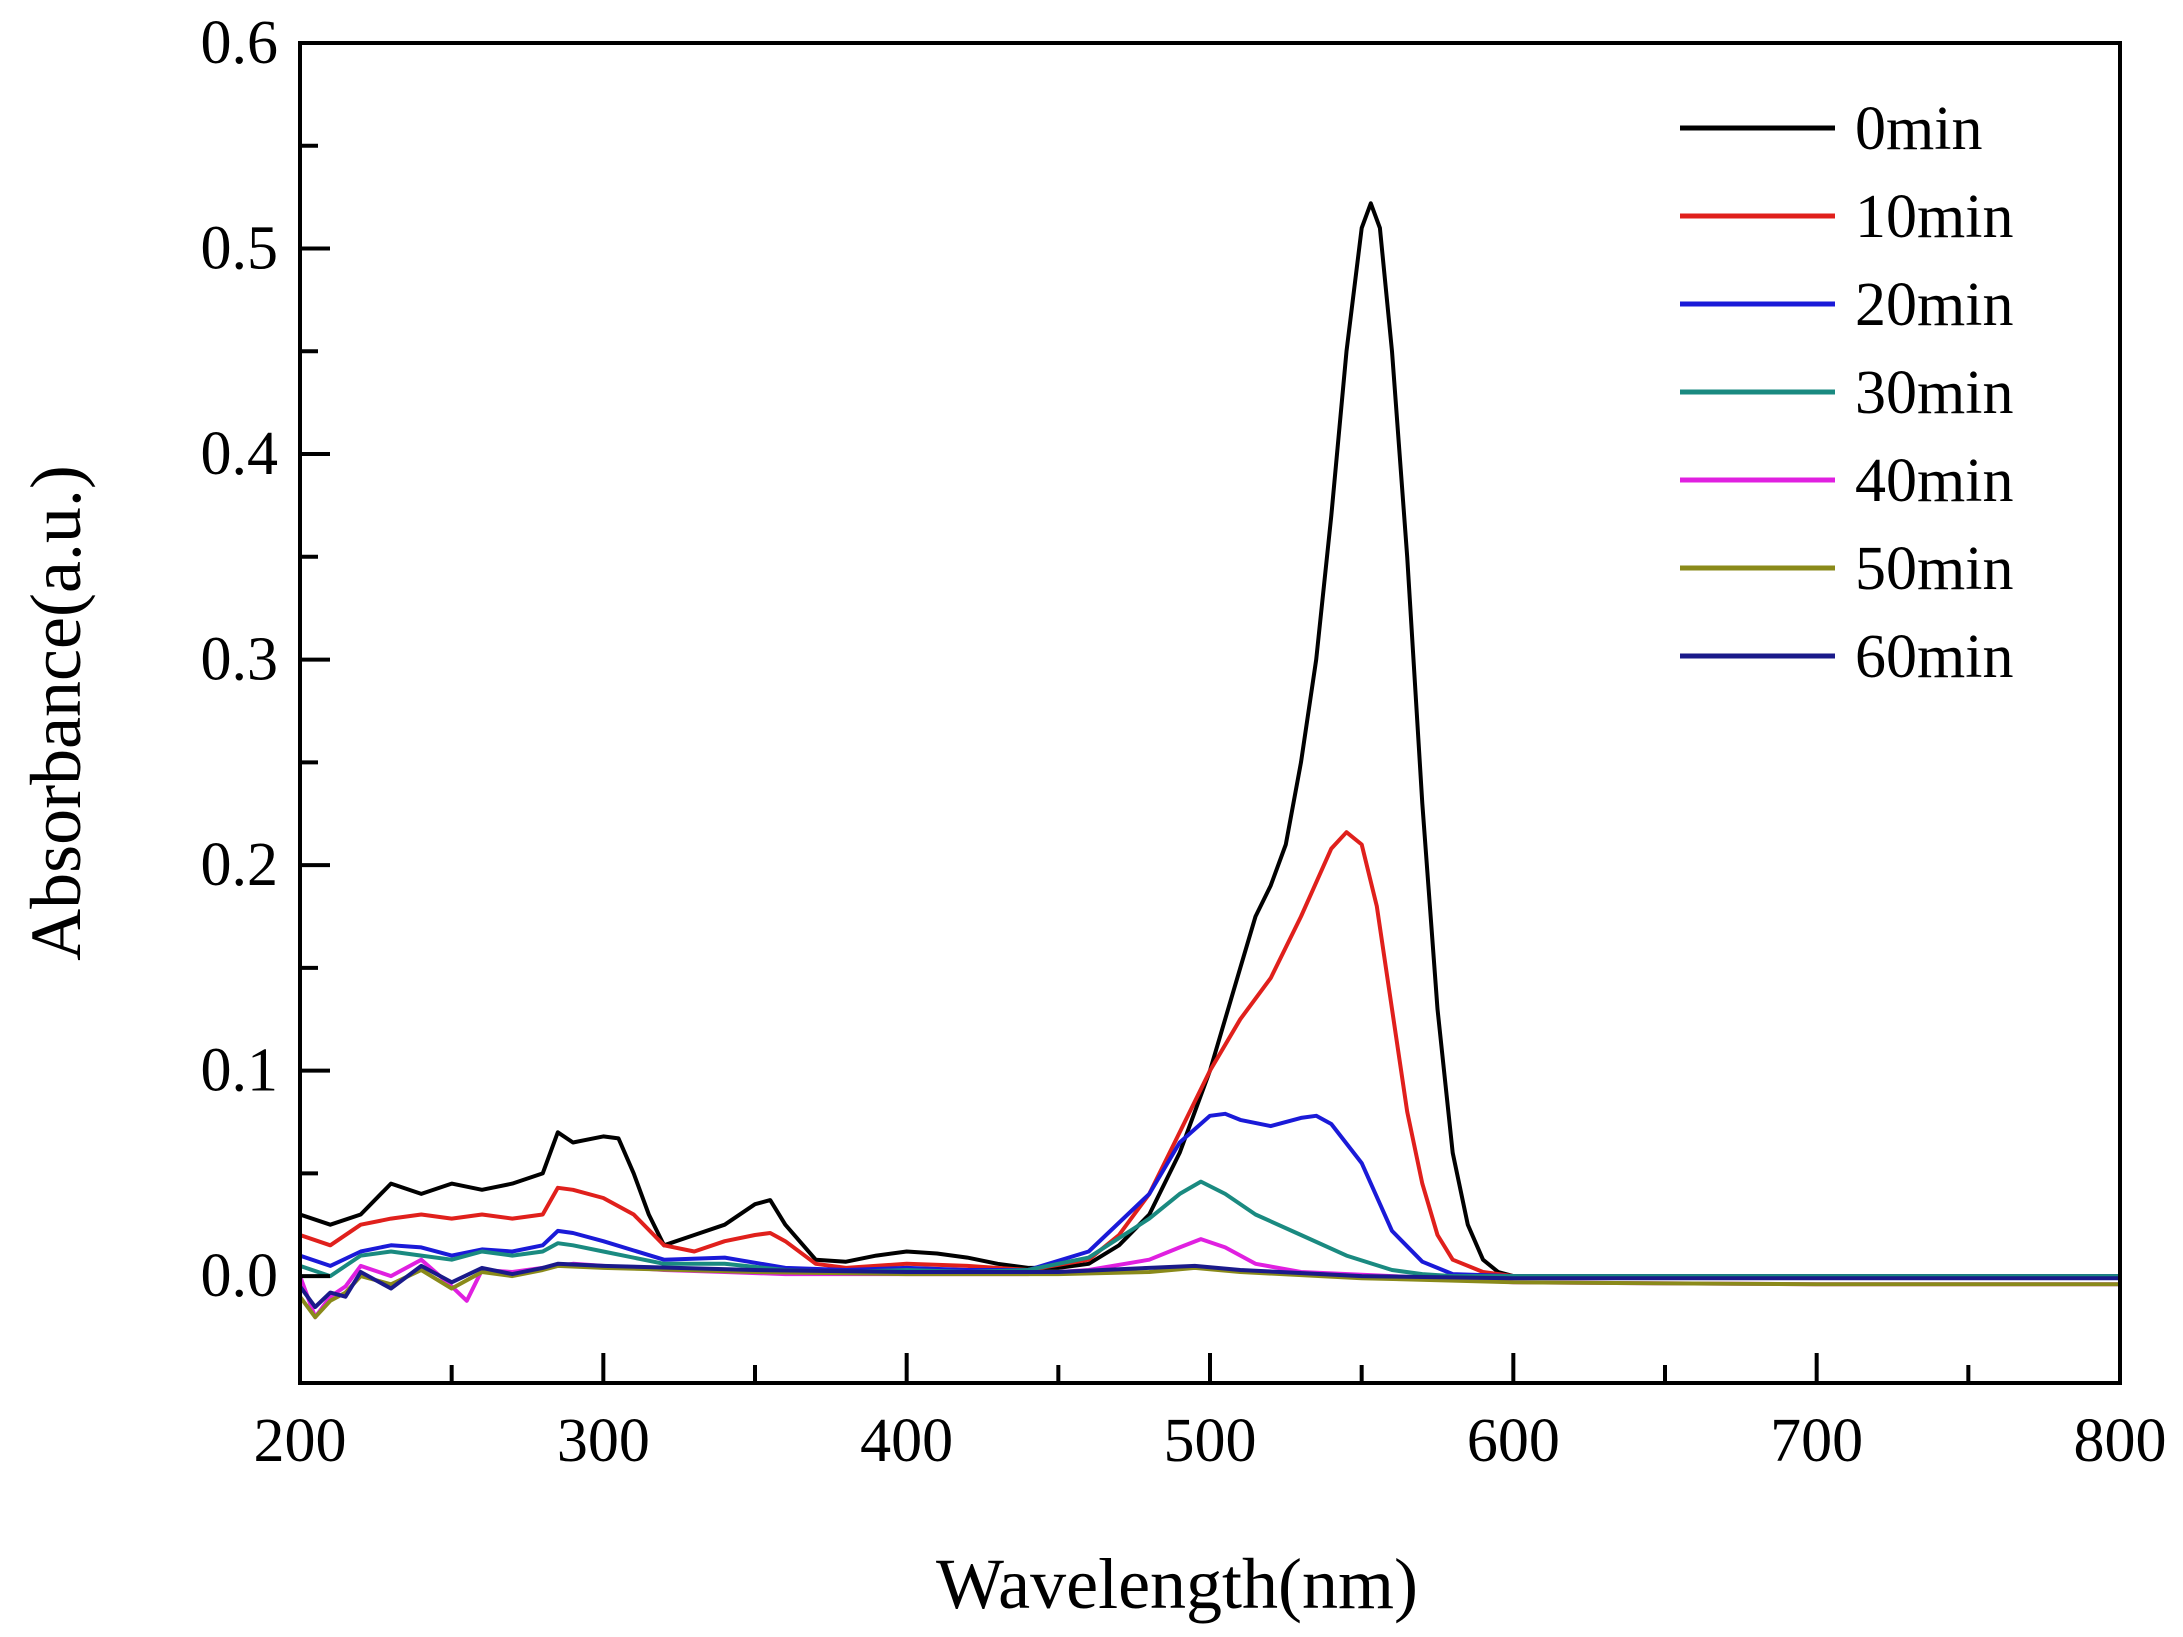  I want to click on y-axis-label: Absorbance(a.u.), so click(56, 713).